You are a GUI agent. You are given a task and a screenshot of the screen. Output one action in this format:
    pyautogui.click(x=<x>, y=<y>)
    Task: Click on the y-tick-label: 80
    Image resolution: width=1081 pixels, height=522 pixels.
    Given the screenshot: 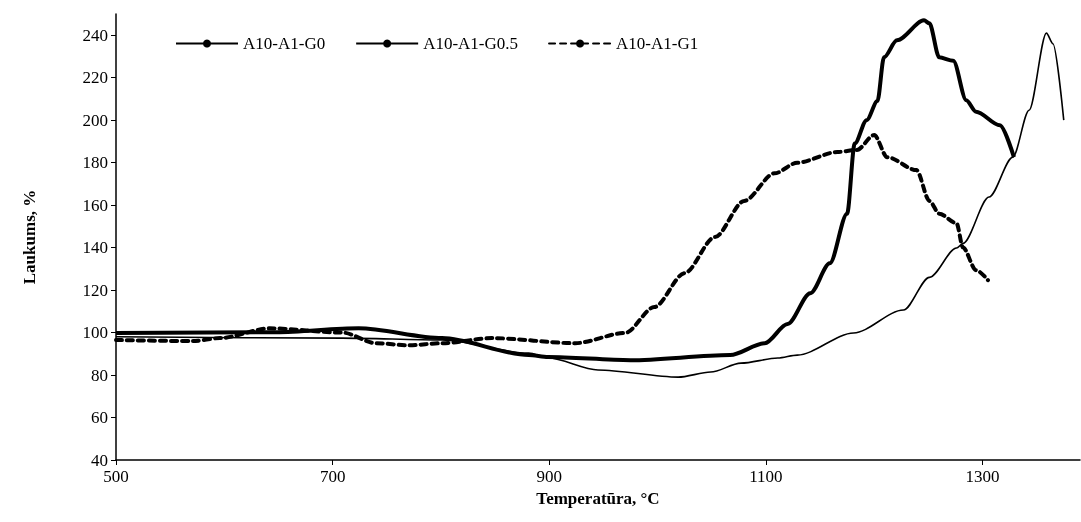 What is the action you would take?
    pyautogui.click(x=99, y=375)
    